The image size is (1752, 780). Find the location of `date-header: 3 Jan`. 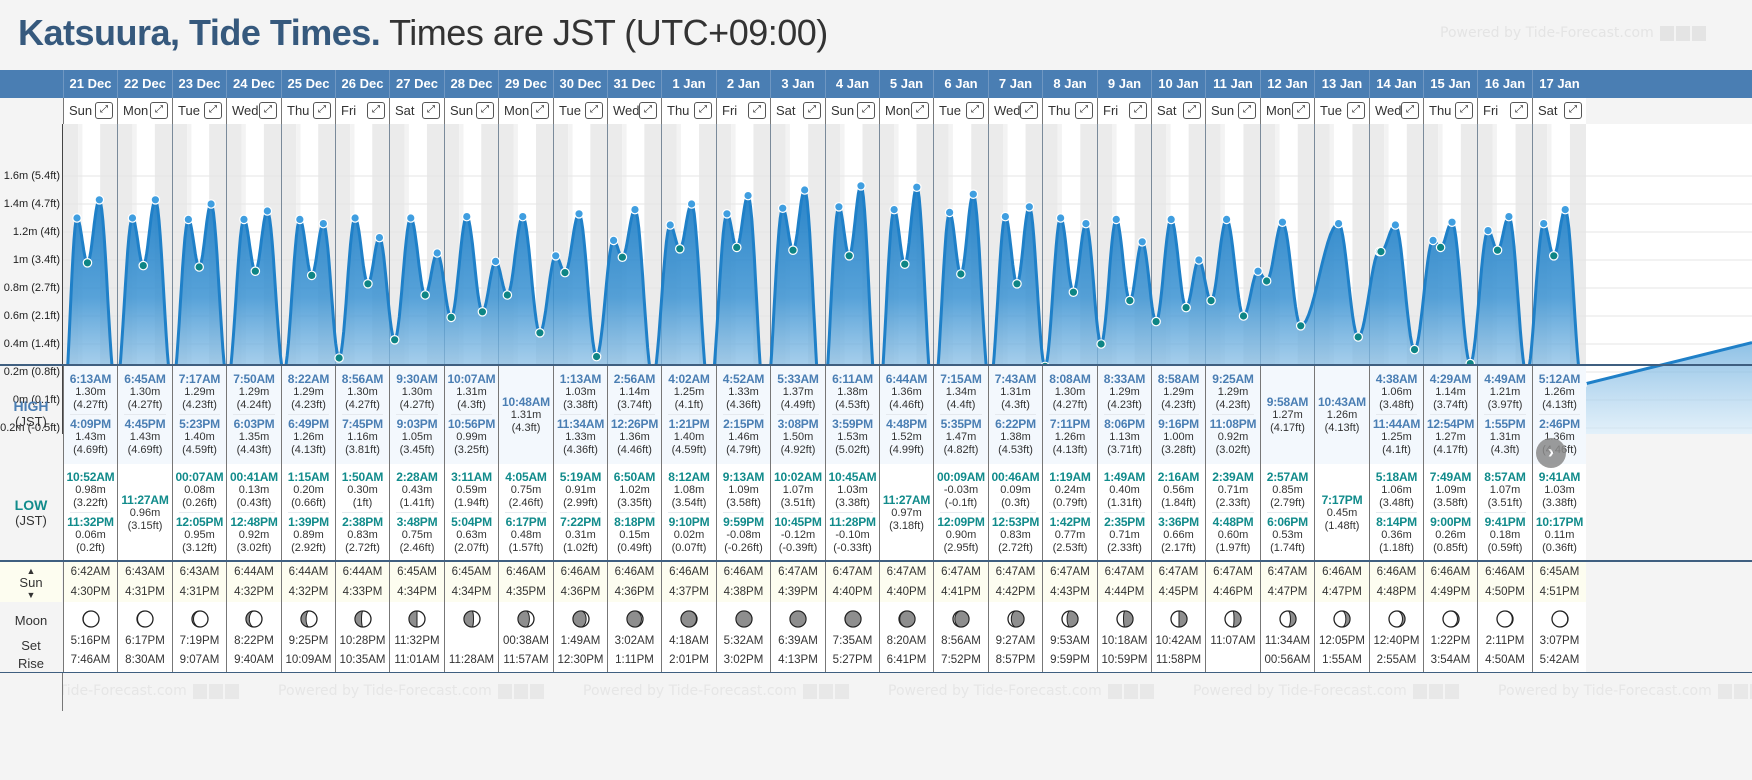

date-header: 3 Jan is located at coordinates (797, 84).